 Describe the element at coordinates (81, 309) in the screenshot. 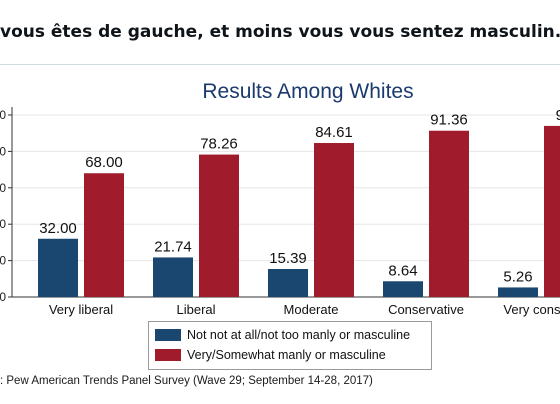

I see `category-label-1: Very liberal` at that location.